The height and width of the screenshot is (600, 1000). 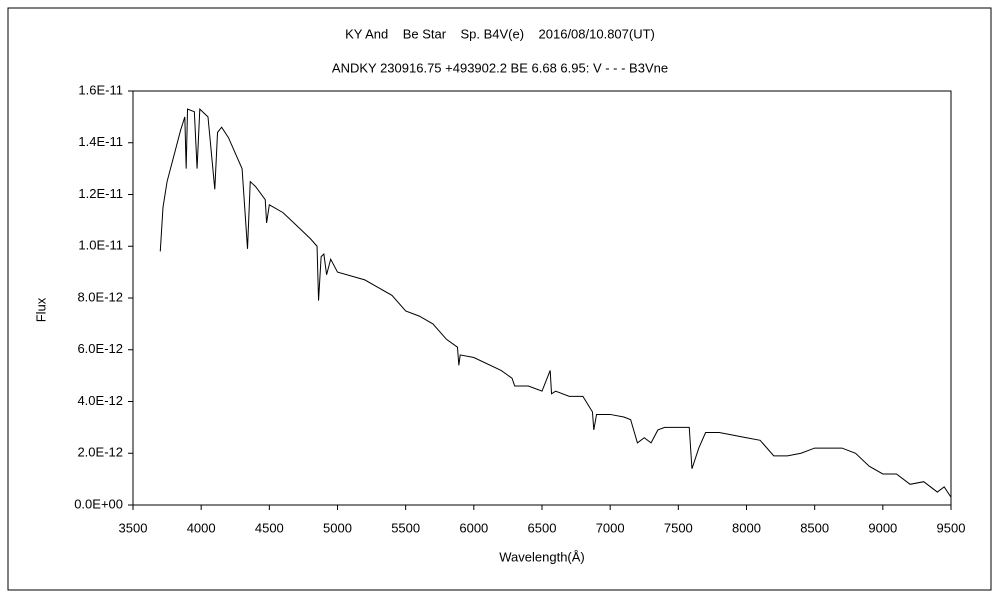 I want to click on x-tick-label: 7000, so click(x=610, y=527).